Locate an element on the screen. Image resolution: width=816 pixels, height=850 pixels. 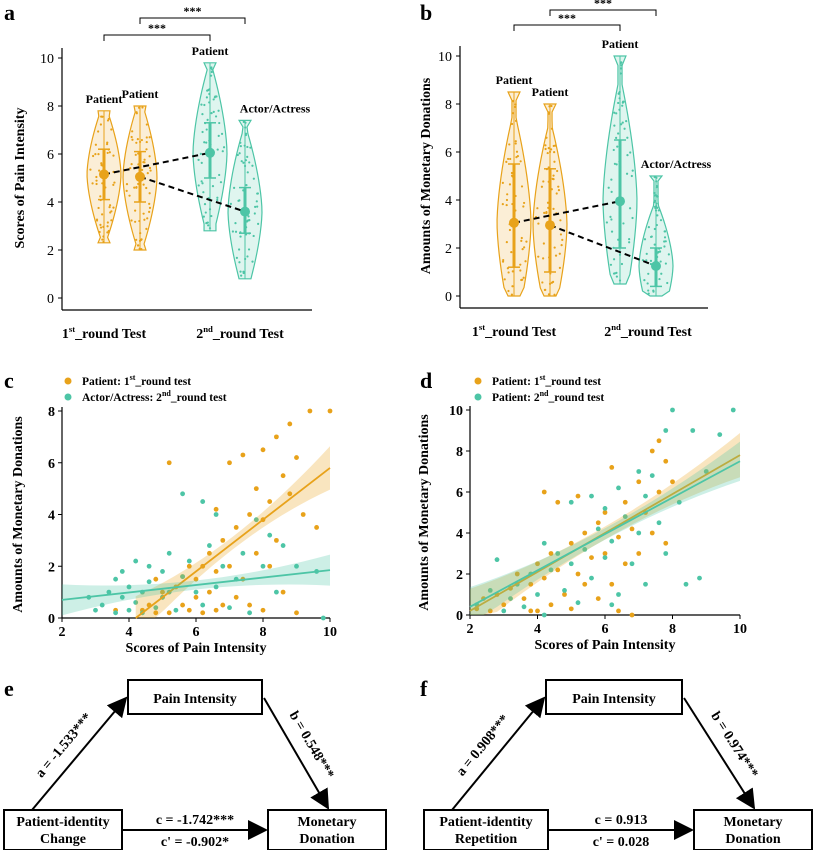
y-tick-label: 0 is located at coordinates (448, 297).